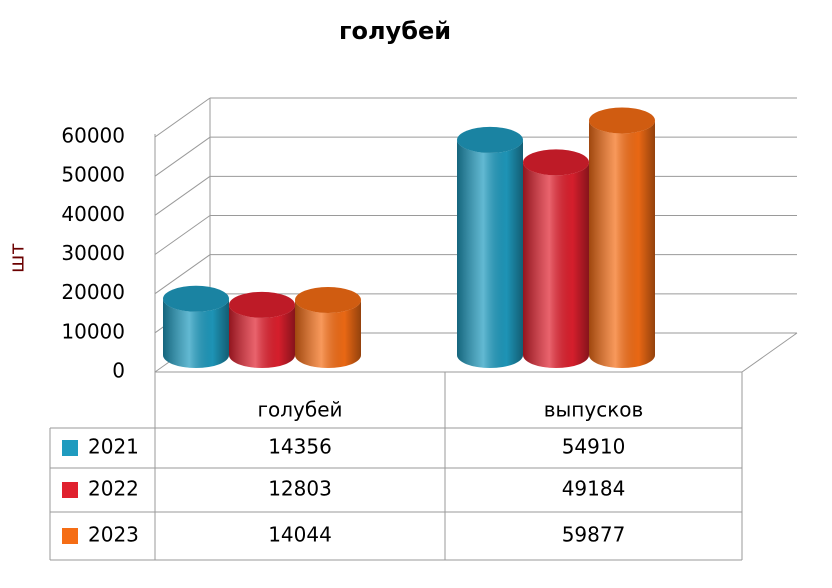  Describe the element at coordinates (93, 292) in the screenshot. I see `y-tick-label: 20000` at that location.